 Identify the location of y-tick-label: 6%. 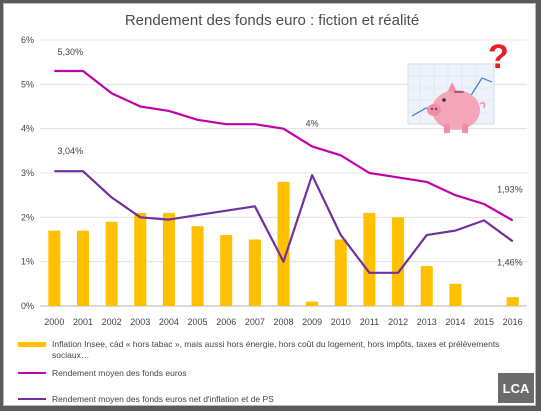
(27, 40).